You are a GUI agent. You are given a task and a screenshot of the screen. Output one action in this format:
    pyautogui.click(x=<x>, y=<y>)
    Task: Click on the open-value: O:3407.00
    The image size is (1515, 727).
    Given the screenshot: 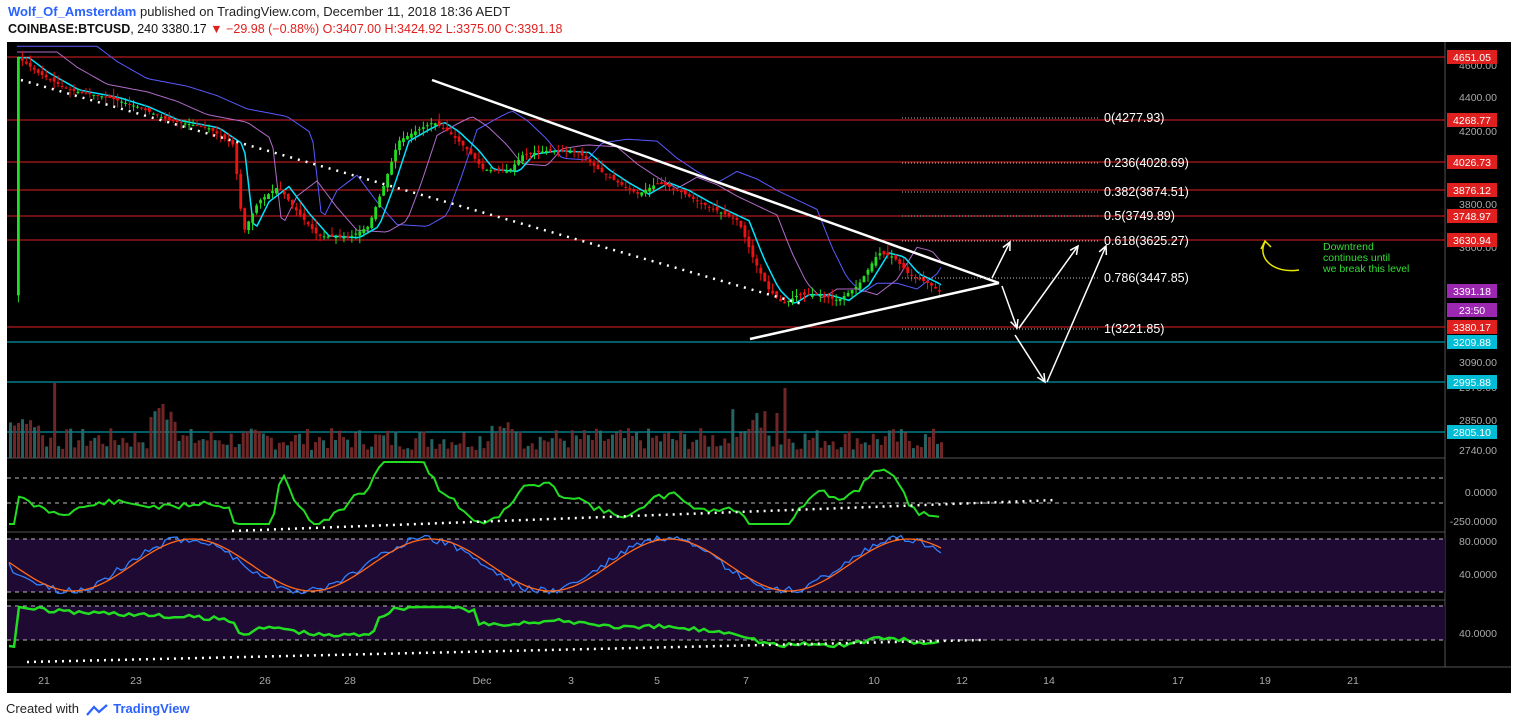 What is the action you would take?
    pyautogui.click(x=352, y=29)
    